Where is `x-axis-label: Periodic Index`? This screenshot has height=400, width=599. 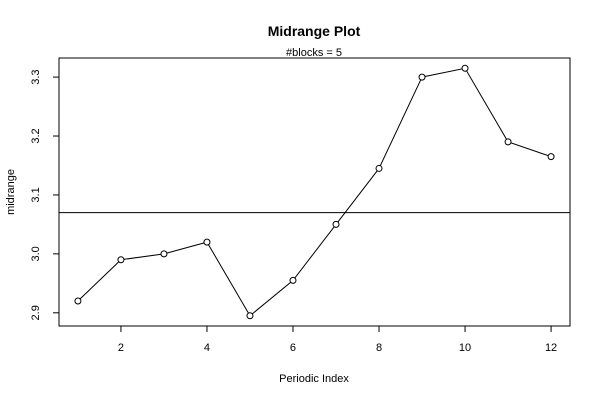
x-axis-label: Periodic Index is located at coordinates (314, 379).